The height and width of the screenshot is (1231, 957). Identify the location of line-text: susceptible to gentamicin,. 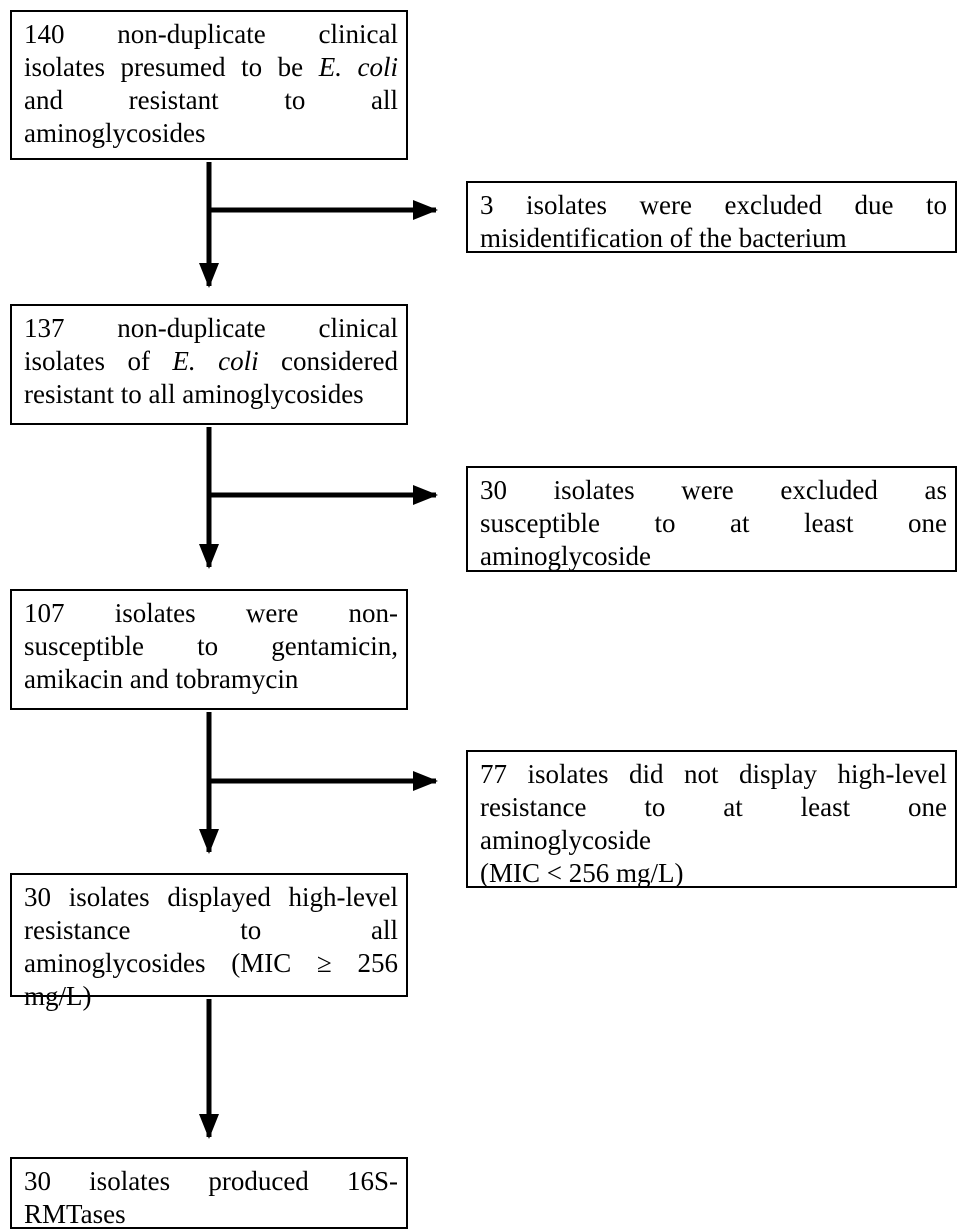
(211, 646).